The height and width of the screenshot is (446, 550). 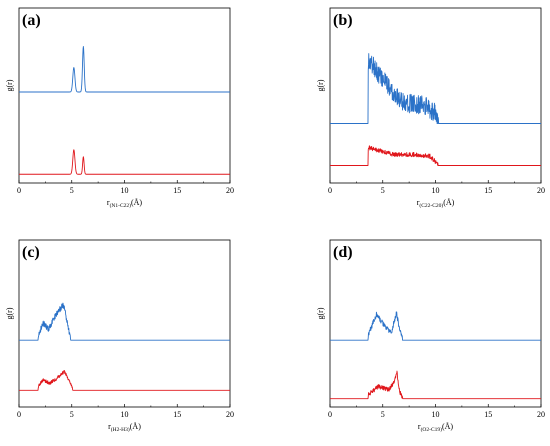 I want to click on panel-label: (a), so click(x=31, y=20).